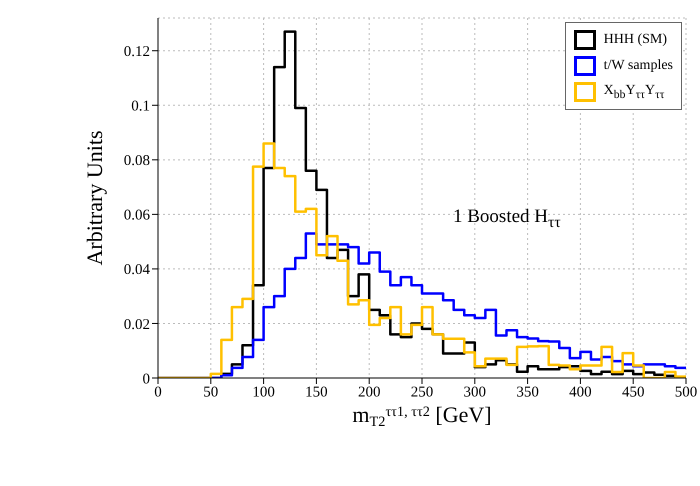 This screenshot has height=486, width=700. Describe the element at coordinates (507, 219) in the screenshot. I see `annotation: 1 Boosted H$_{ττ}$` at that location.